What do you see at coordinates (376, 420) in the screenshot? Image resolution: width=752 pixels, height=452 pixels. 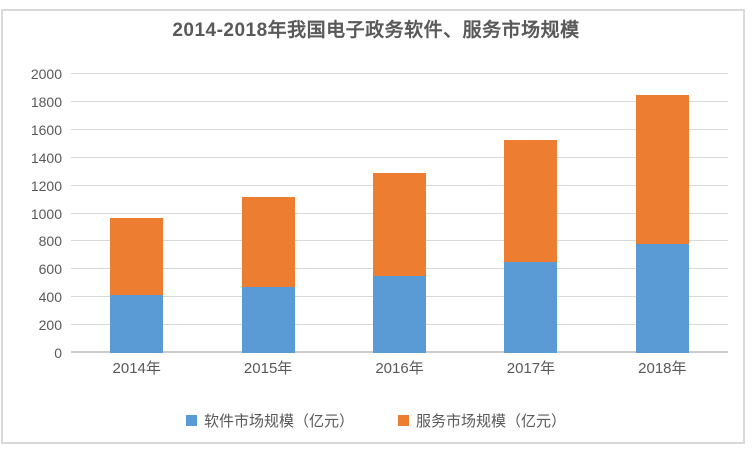 I see `legend: 软件市场规模（亿元） 服务市场规模（亿元）` at bounding box center [376, 420].